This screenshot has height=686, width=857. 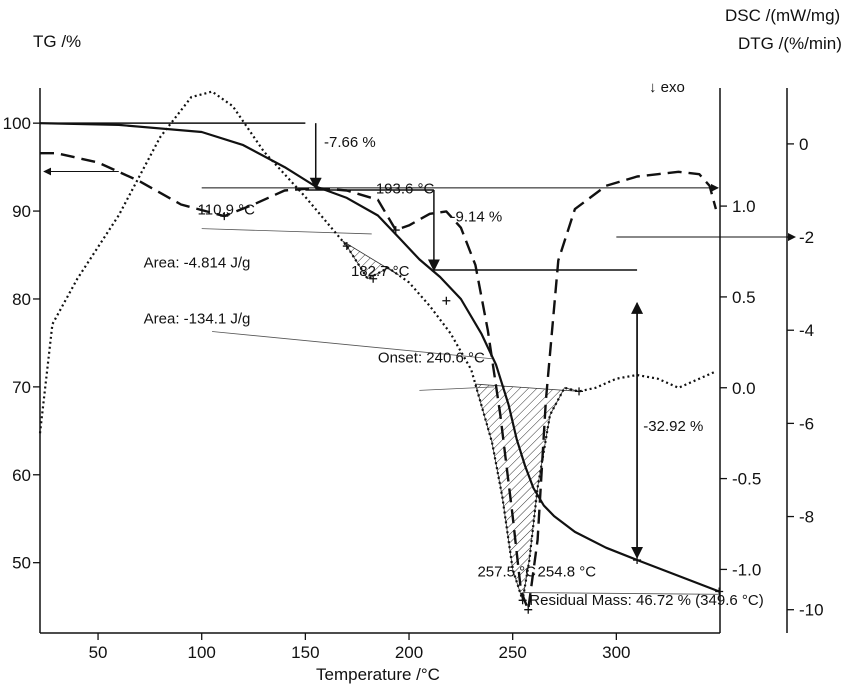 I want to click on dsc-area2-label: Area: -134.1 J/g, so click(x=197, y=319).